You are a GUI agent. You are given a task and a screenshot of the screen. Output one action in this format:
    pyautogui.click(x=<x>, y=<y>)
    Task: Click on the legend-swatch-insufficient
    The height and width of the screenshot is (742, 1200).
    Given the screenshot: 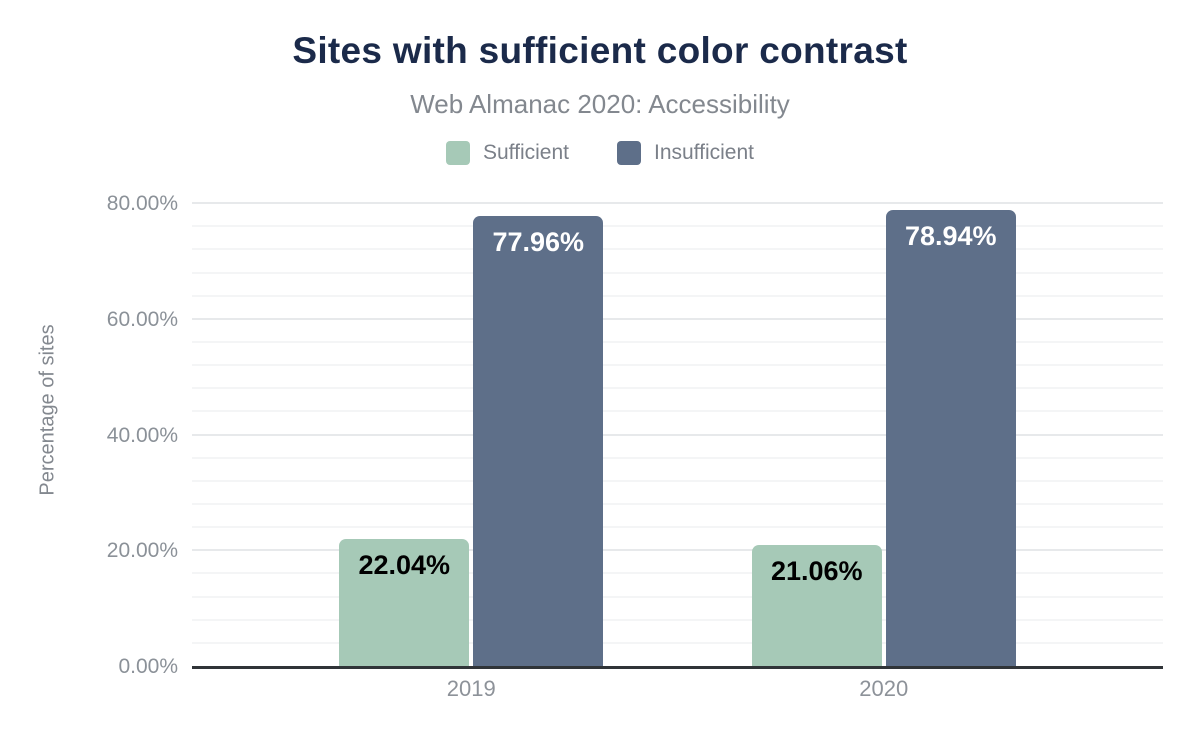 What is the action you would take?
    pyautogui.click(x=628, y=153)
    